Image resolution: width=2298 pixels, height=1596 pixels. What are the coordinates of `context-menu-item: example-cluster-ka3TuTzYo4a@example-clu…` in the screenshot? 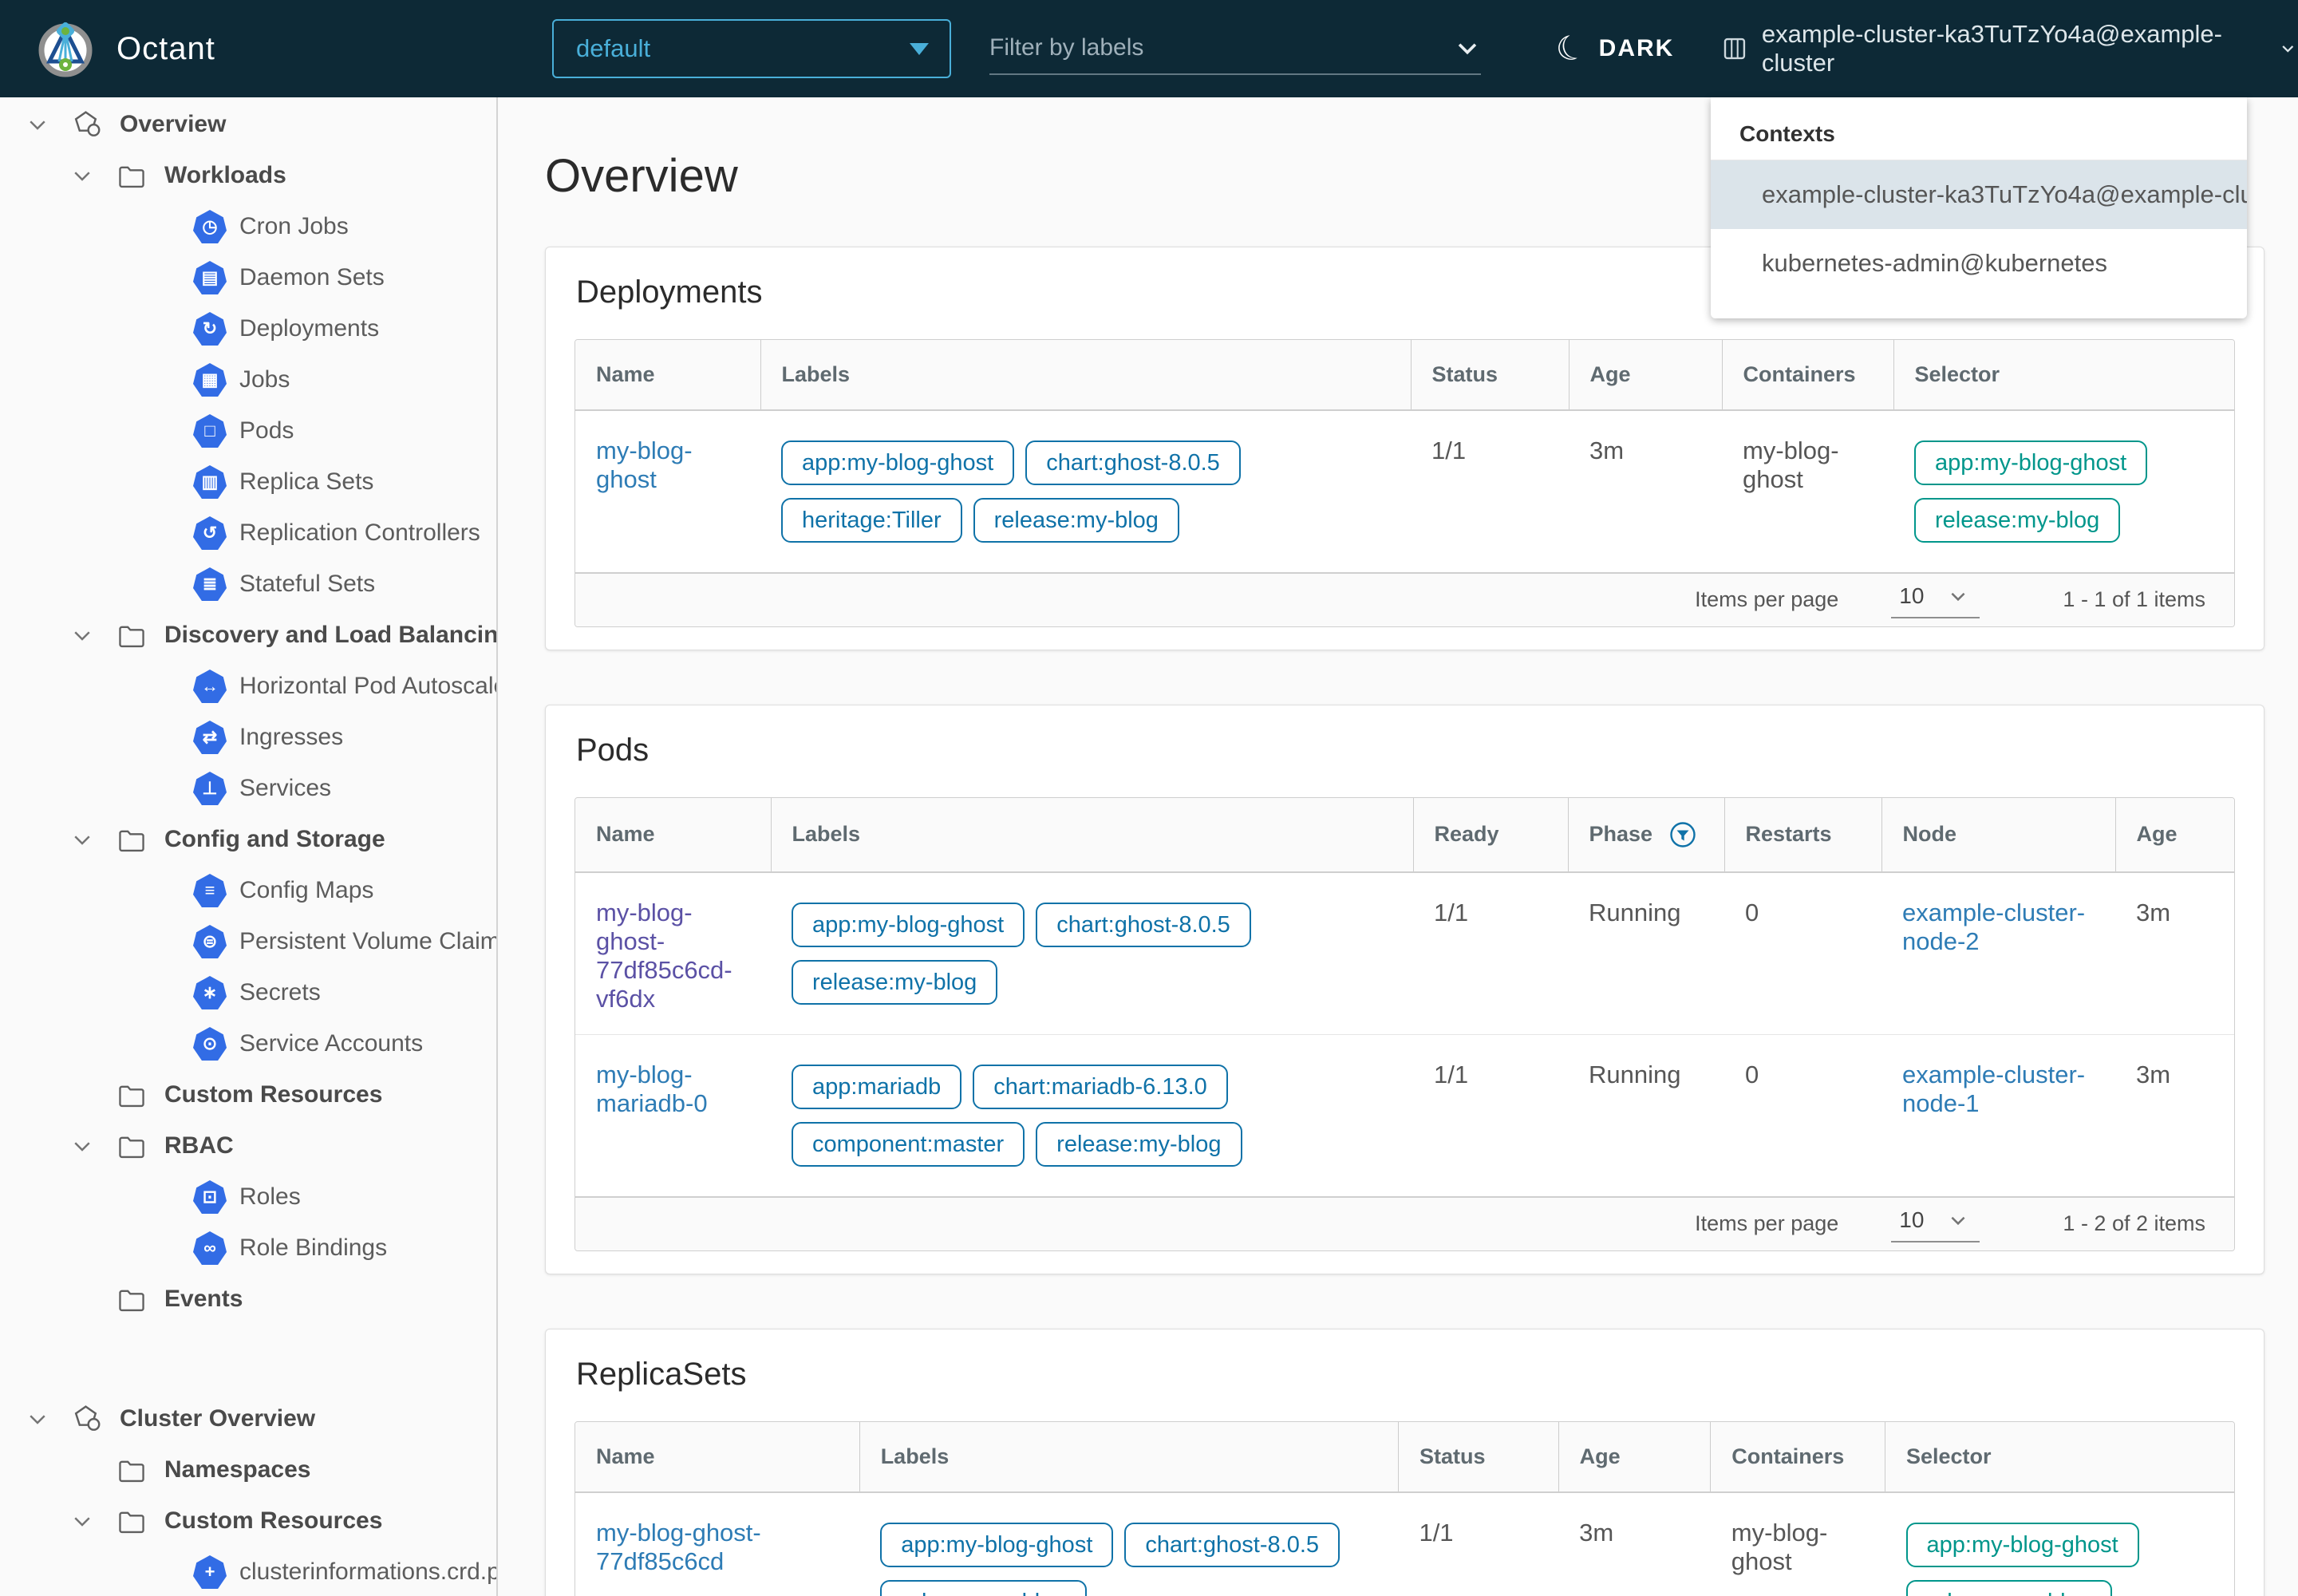 It's located at (1979, 194).